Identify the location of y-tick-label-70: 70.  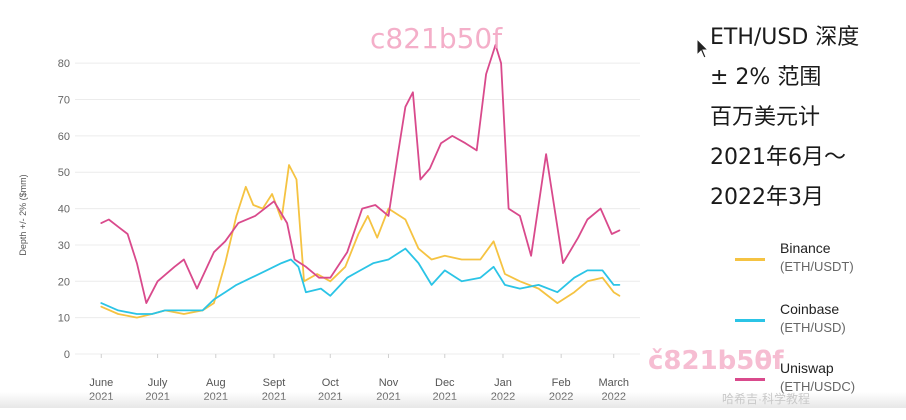
(64, 101).